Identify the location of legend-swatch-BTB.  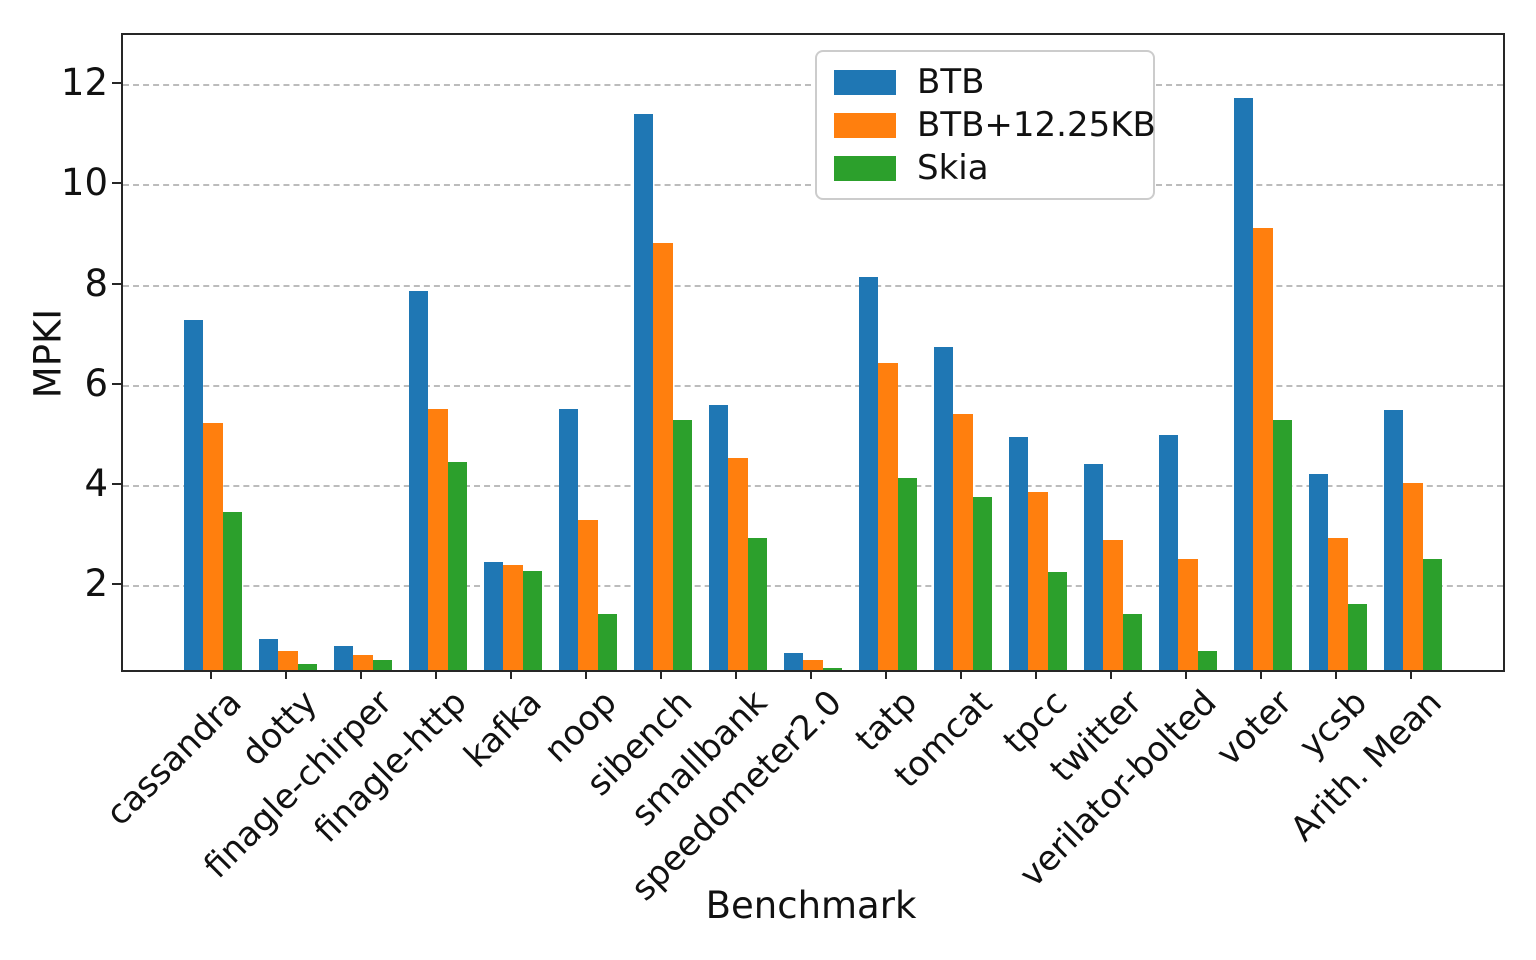
(865, 82).